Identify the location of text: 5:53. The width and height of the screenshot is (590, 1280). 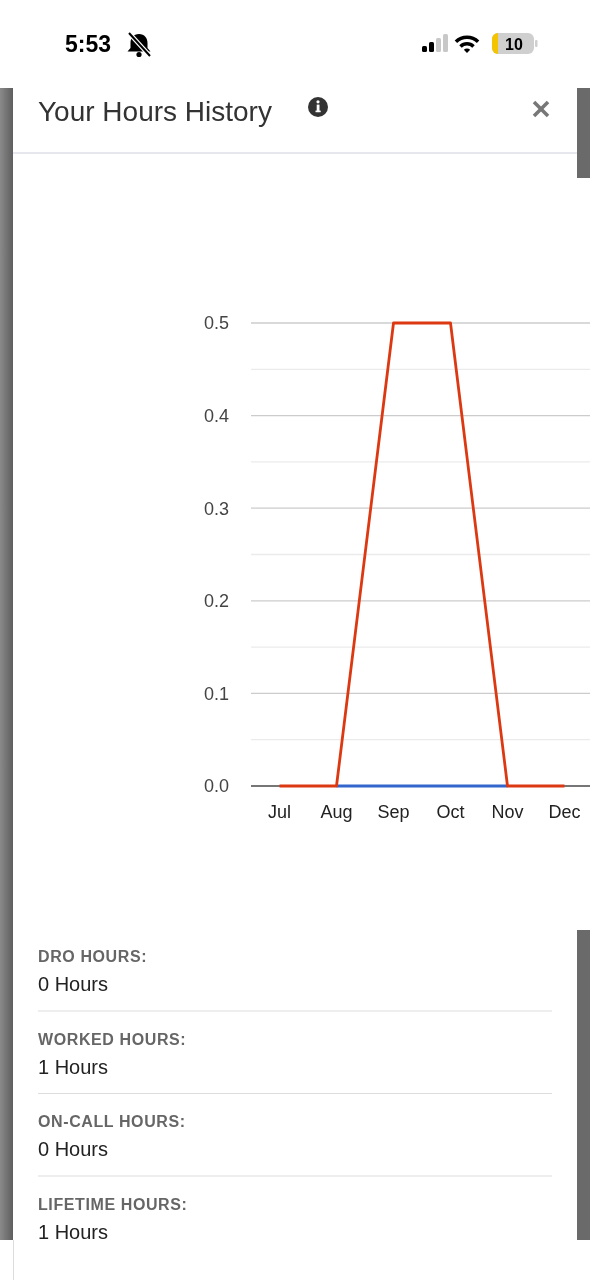
(88, 44).